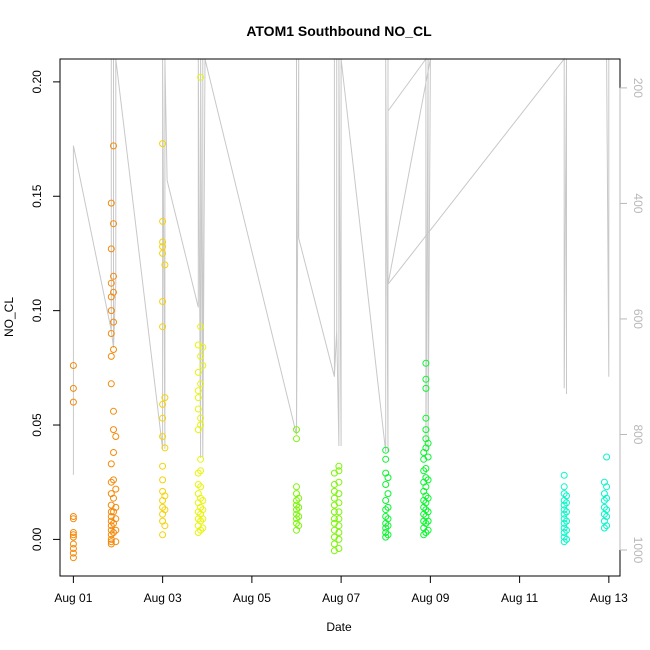 This screenshot has height=650, width=650. Describe the element at coordinates (430, 598) in the screenshot. I see `x-tick-label: Aug 09` at that location.